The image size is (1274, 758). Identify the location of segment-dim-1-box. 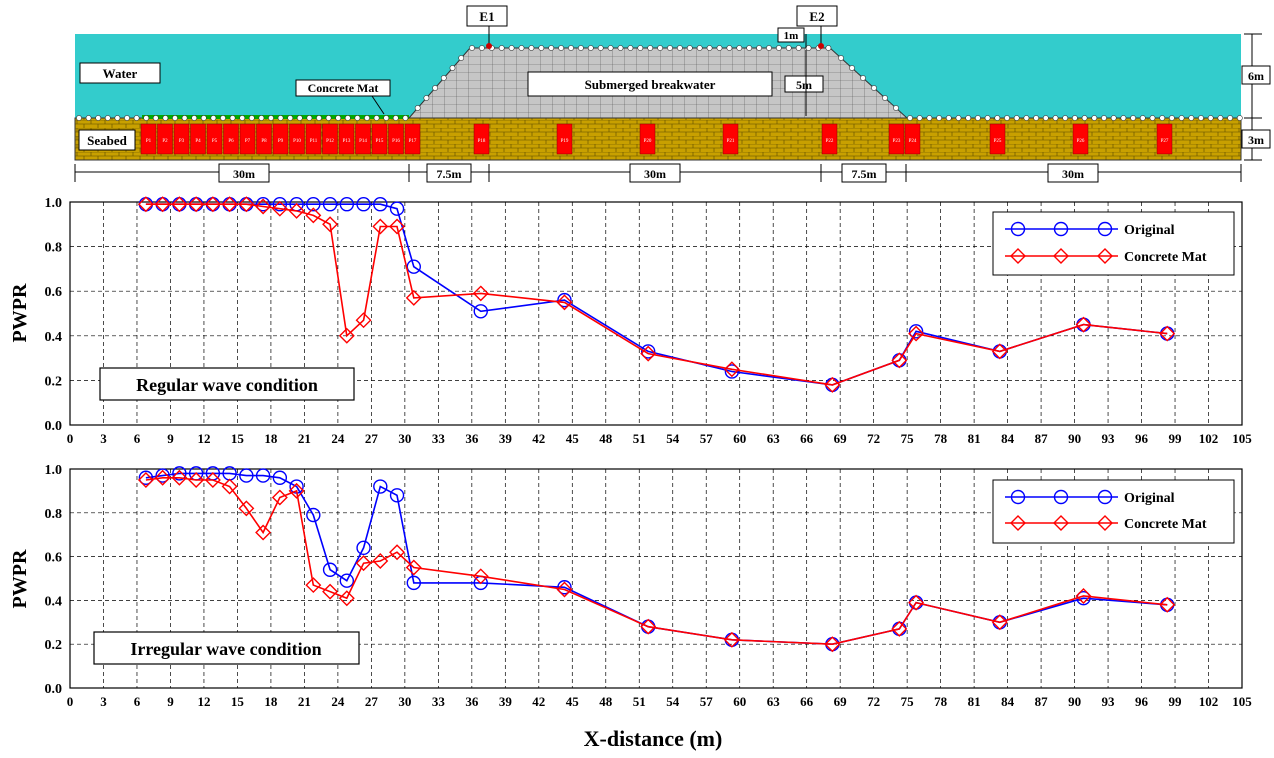
(244, 173).